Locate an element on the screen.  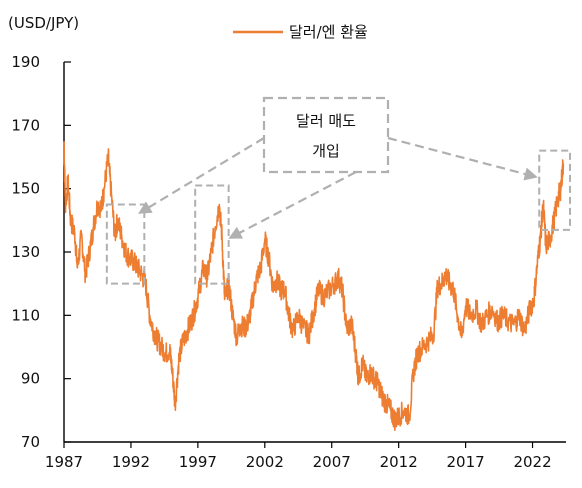
callout-line-1: 달러 매도 is located at coordinates (326, 121).